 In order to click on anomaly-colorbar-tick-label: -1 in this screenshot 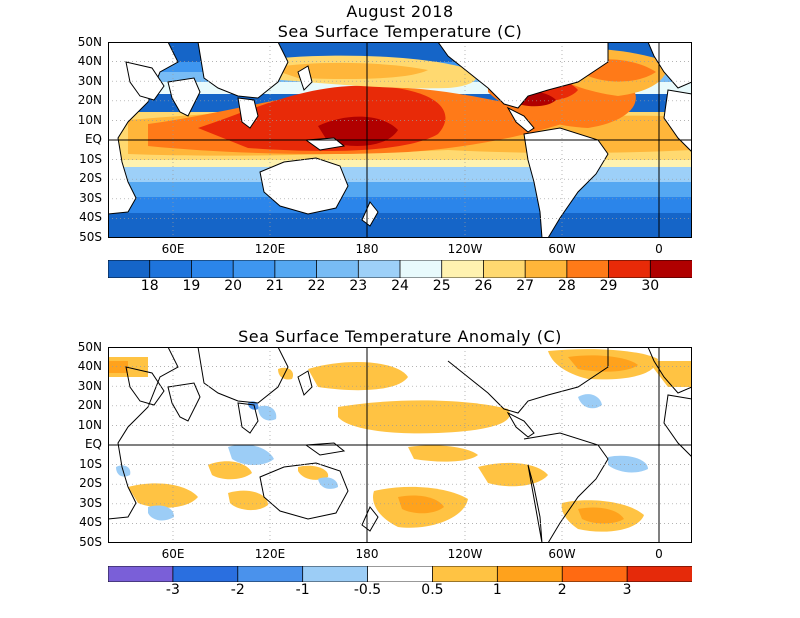, I will do `click(302, 590)`.